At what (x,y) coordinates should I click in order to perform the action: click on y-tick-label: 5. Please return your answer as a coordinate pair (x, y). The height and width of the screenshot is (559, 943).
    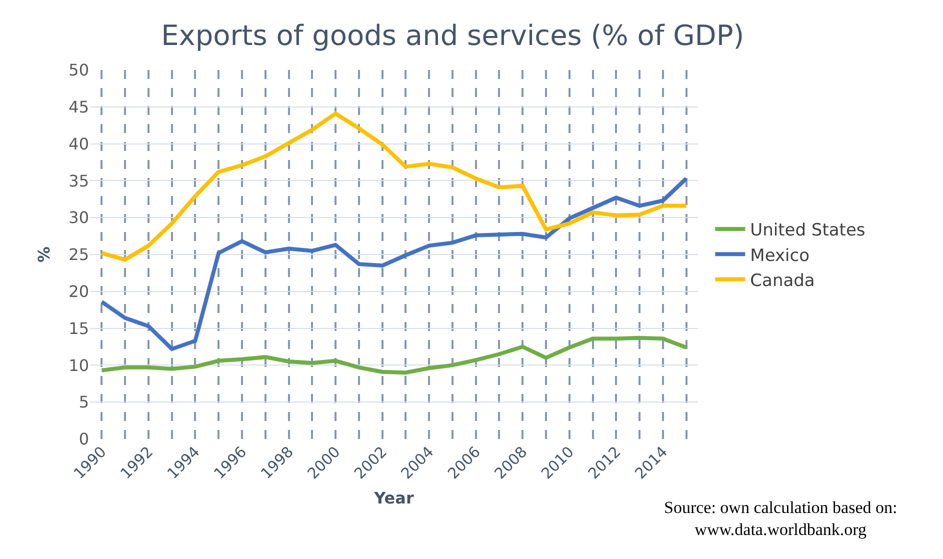
    Looking at the image, I should click on (83, 402).